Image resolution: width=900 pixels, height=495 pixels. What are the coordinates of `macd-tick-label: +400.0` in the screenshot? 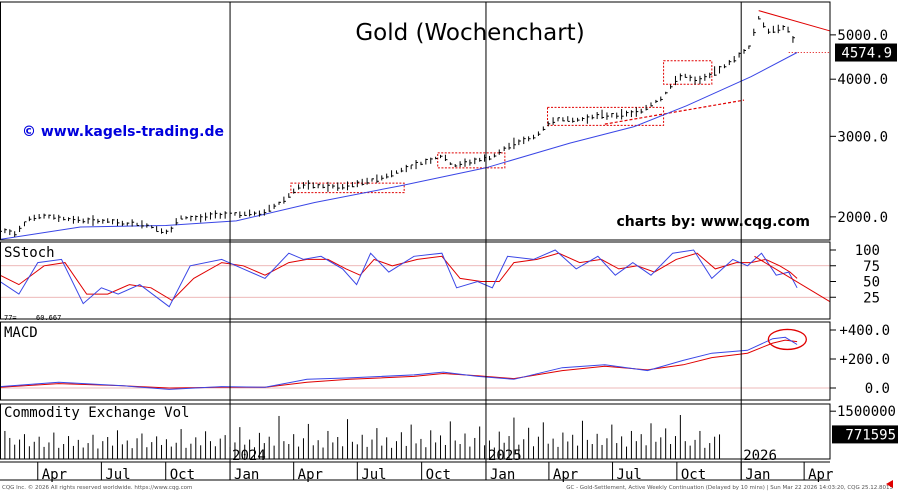 It's located at (864, 331).